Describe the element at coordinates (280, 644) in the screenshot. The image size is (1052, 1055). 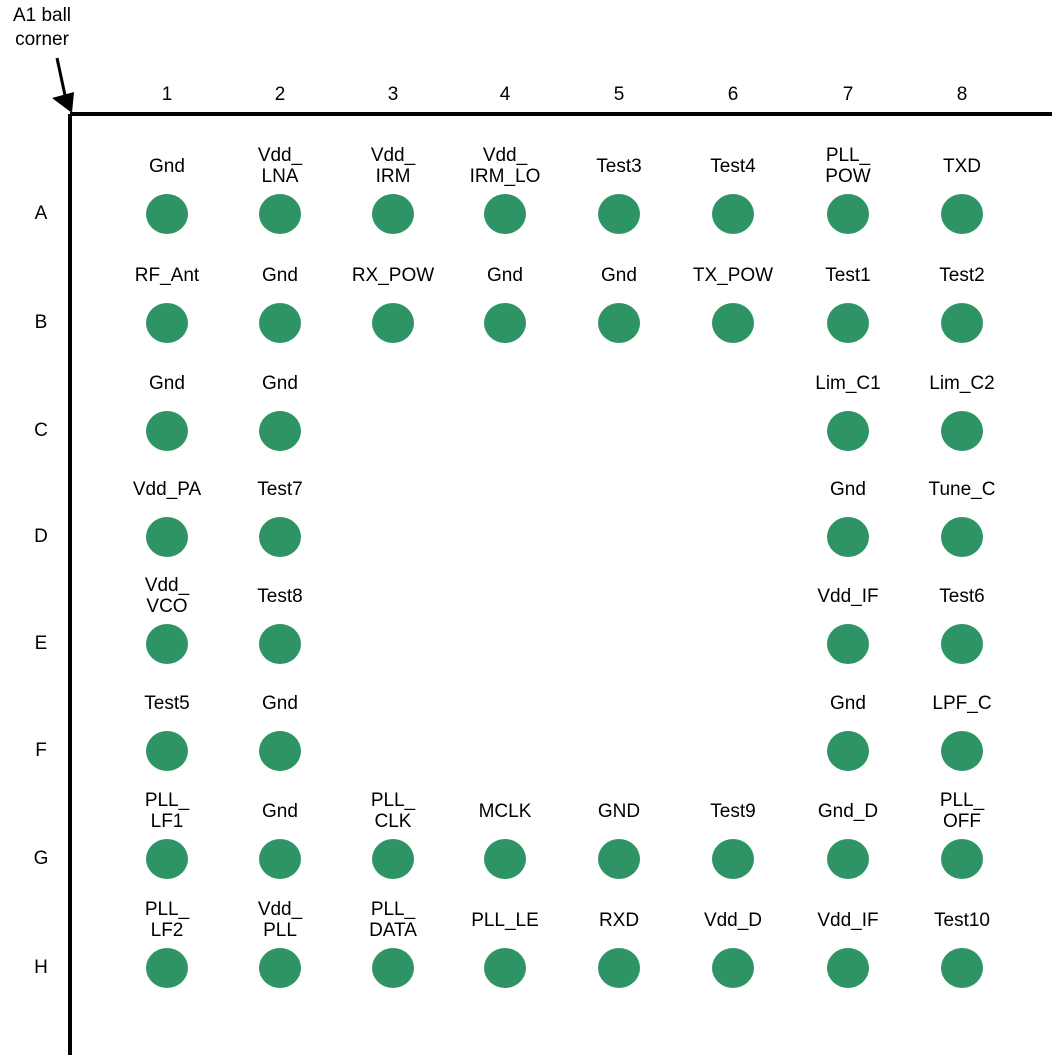
I see `ball-E2` at that location.